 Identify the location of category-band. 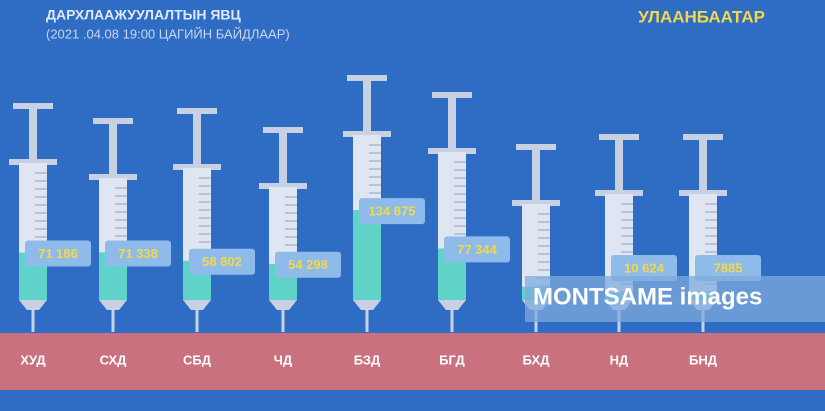
(412, 361).